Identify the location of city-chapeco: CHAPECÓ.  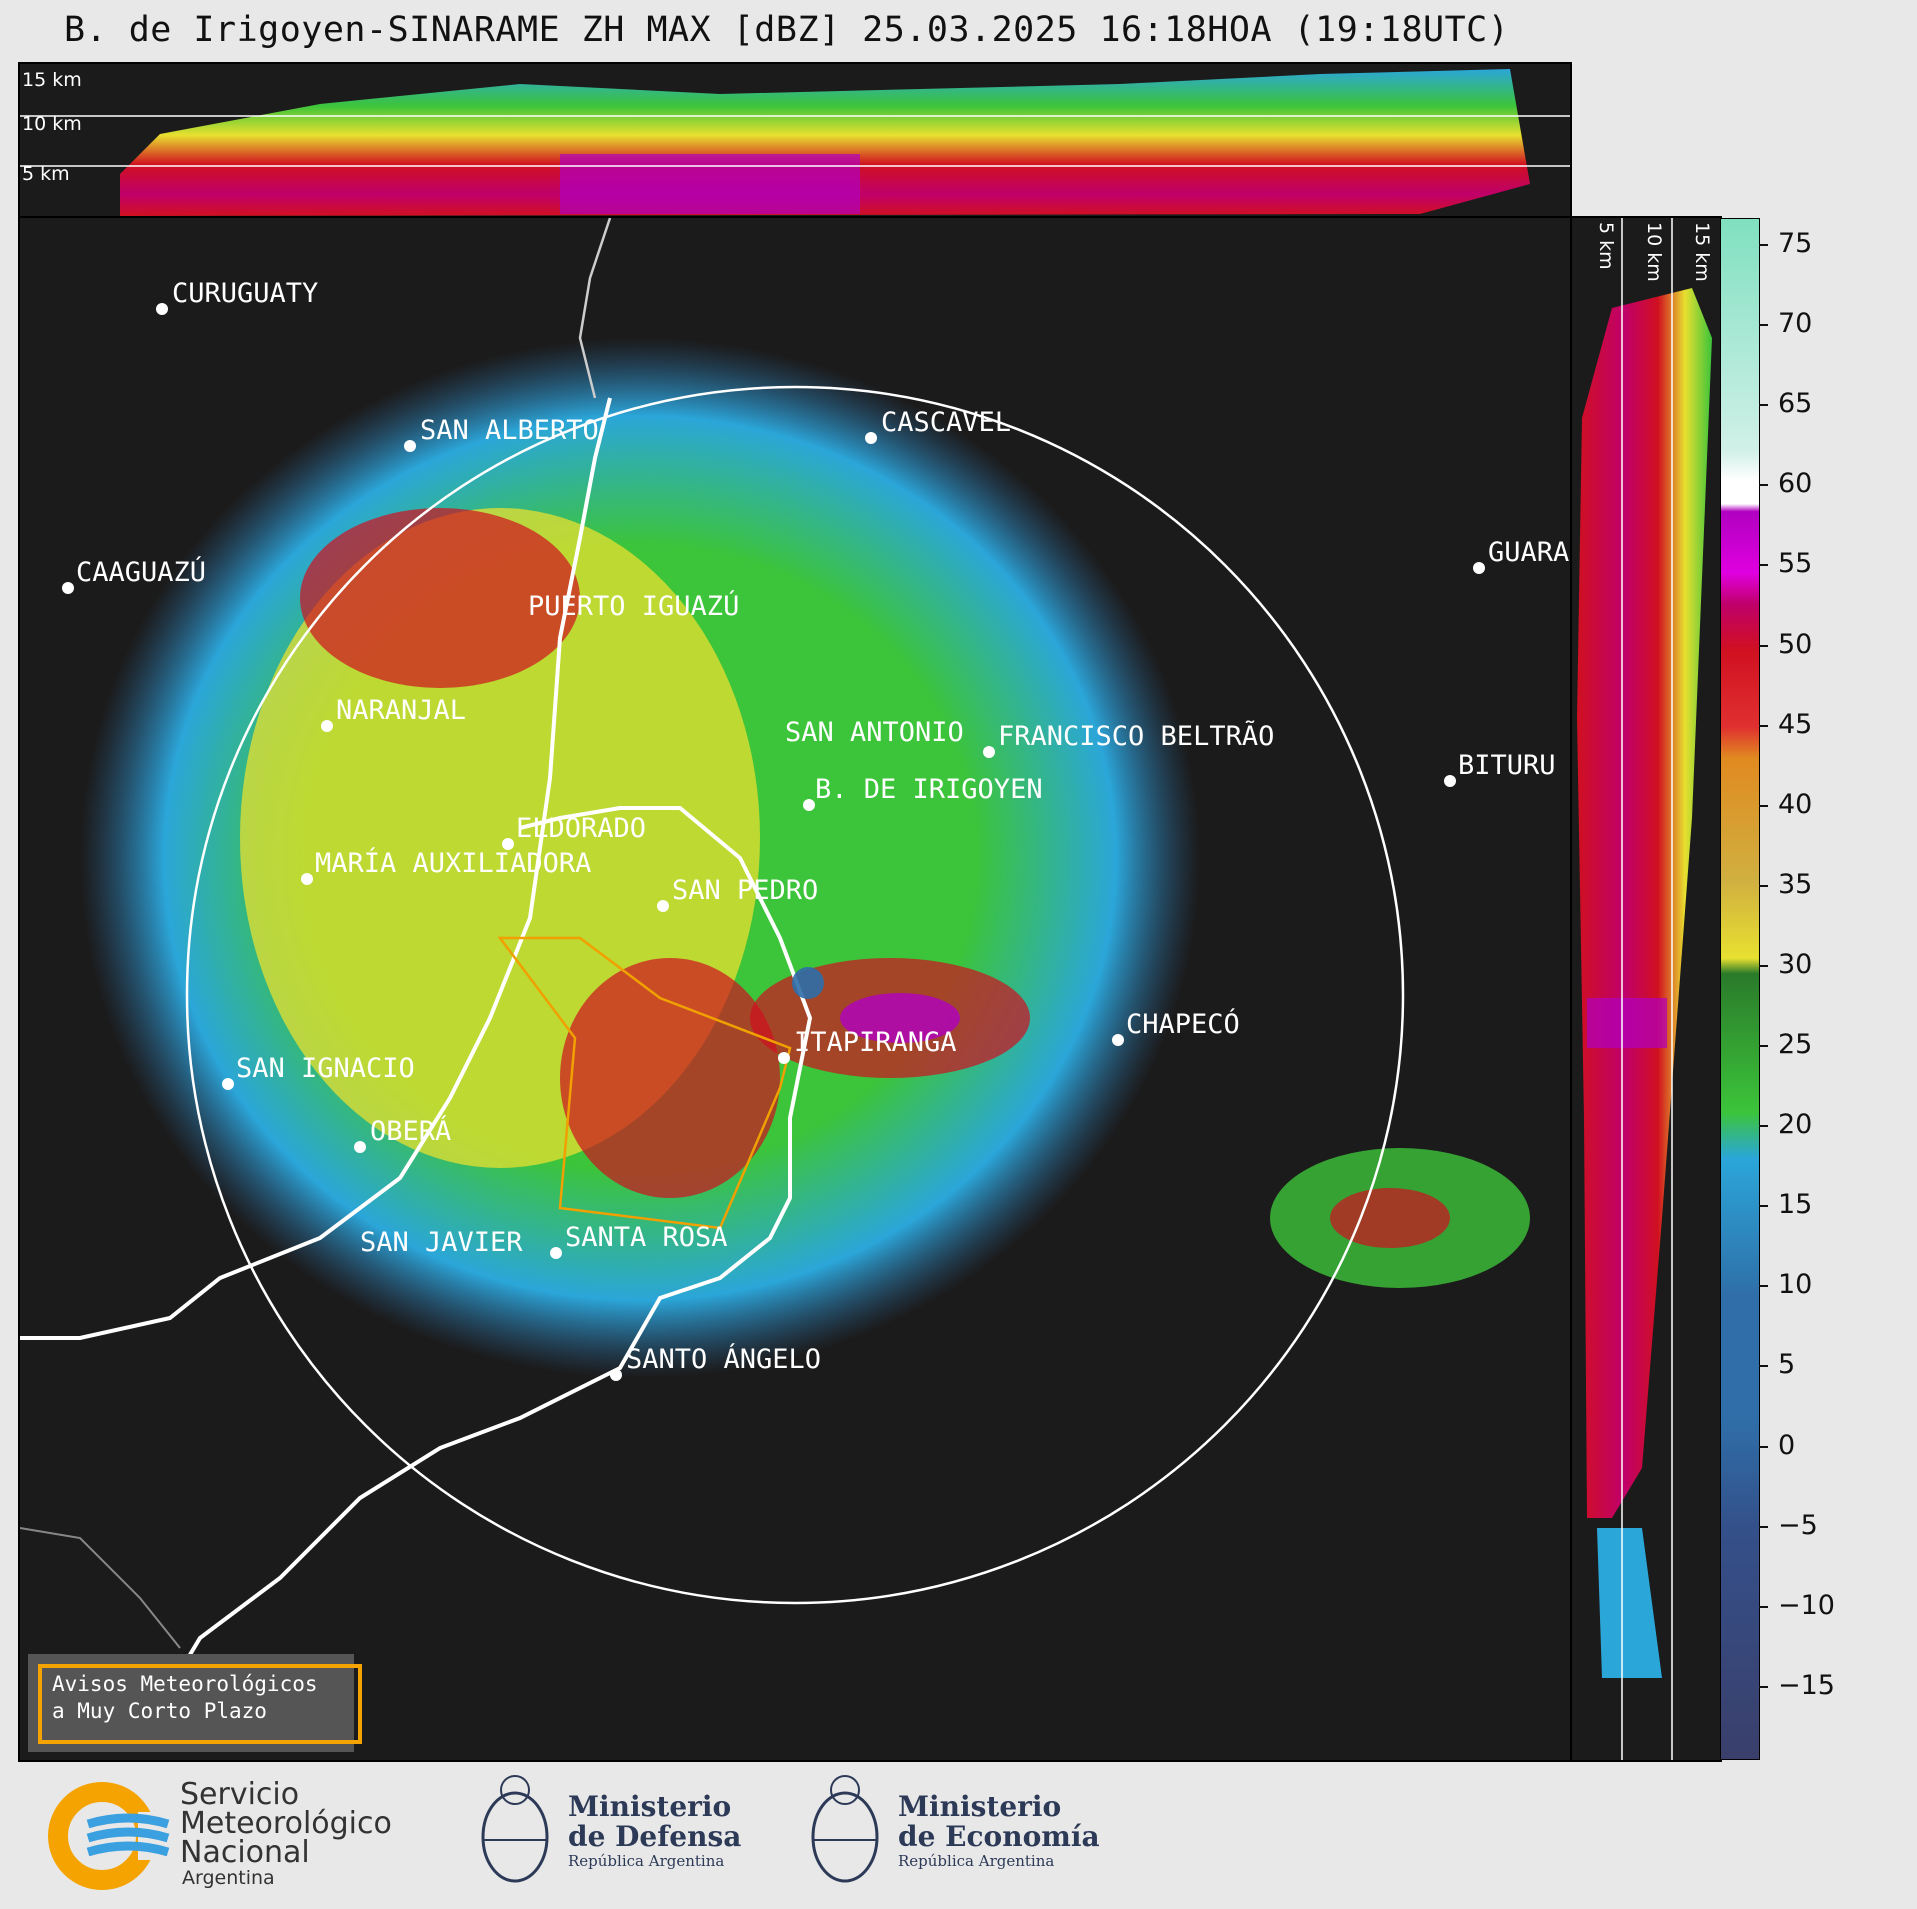
(1176, 1027).